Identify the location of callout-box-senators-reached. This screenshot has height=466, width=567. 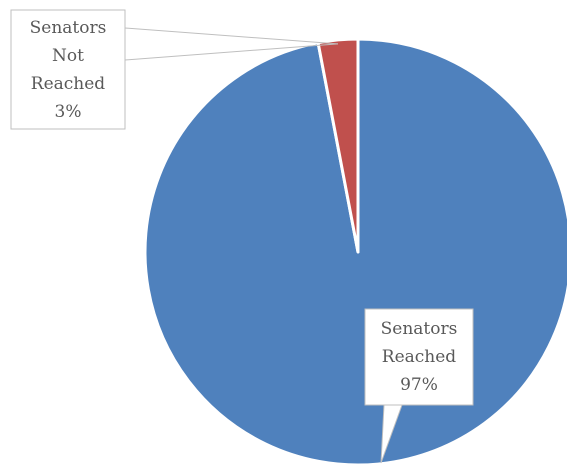
(419, 357).